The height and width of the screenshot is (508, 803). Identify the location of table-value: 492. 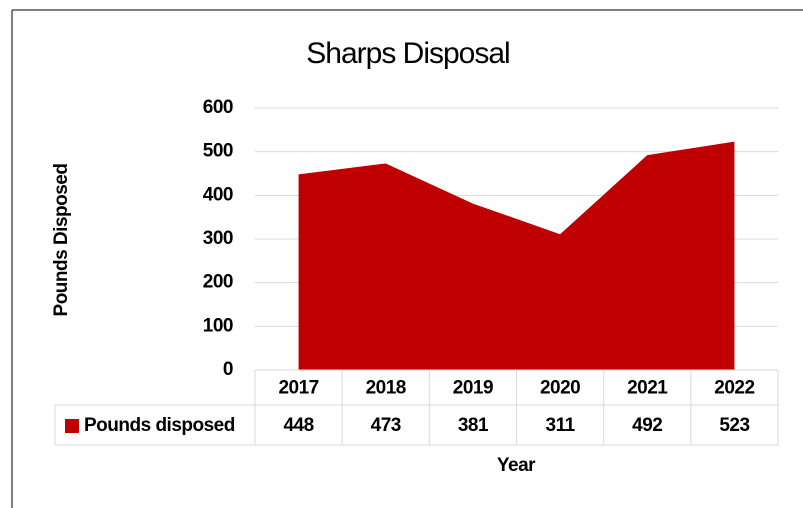
(647, 425).